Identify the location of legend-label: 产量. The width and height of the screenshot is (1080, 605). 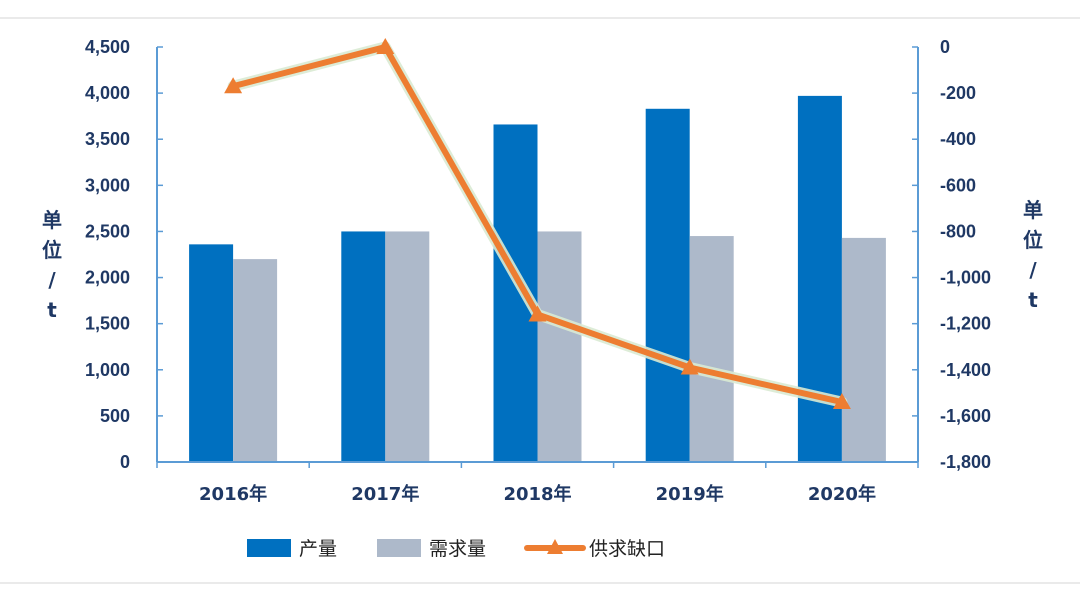
(318, 549).